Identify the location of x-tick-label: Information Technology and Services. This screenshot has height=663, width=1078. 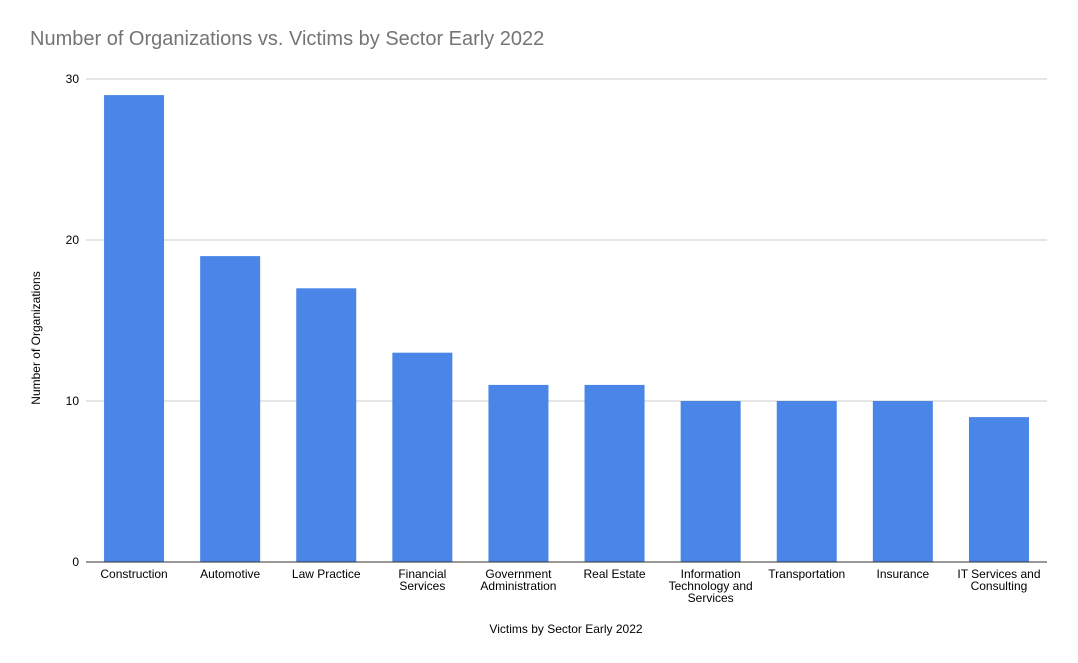
(711, 586).